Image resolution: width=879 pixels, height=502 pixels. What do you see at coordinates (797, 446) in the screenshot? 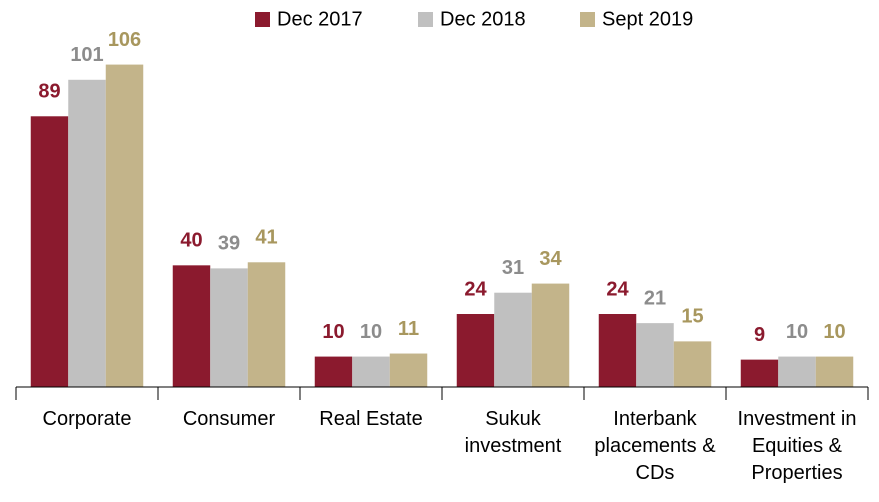
I see `x-tick-label: Investment in Equities & Properties` at bounding box center [797, 446].